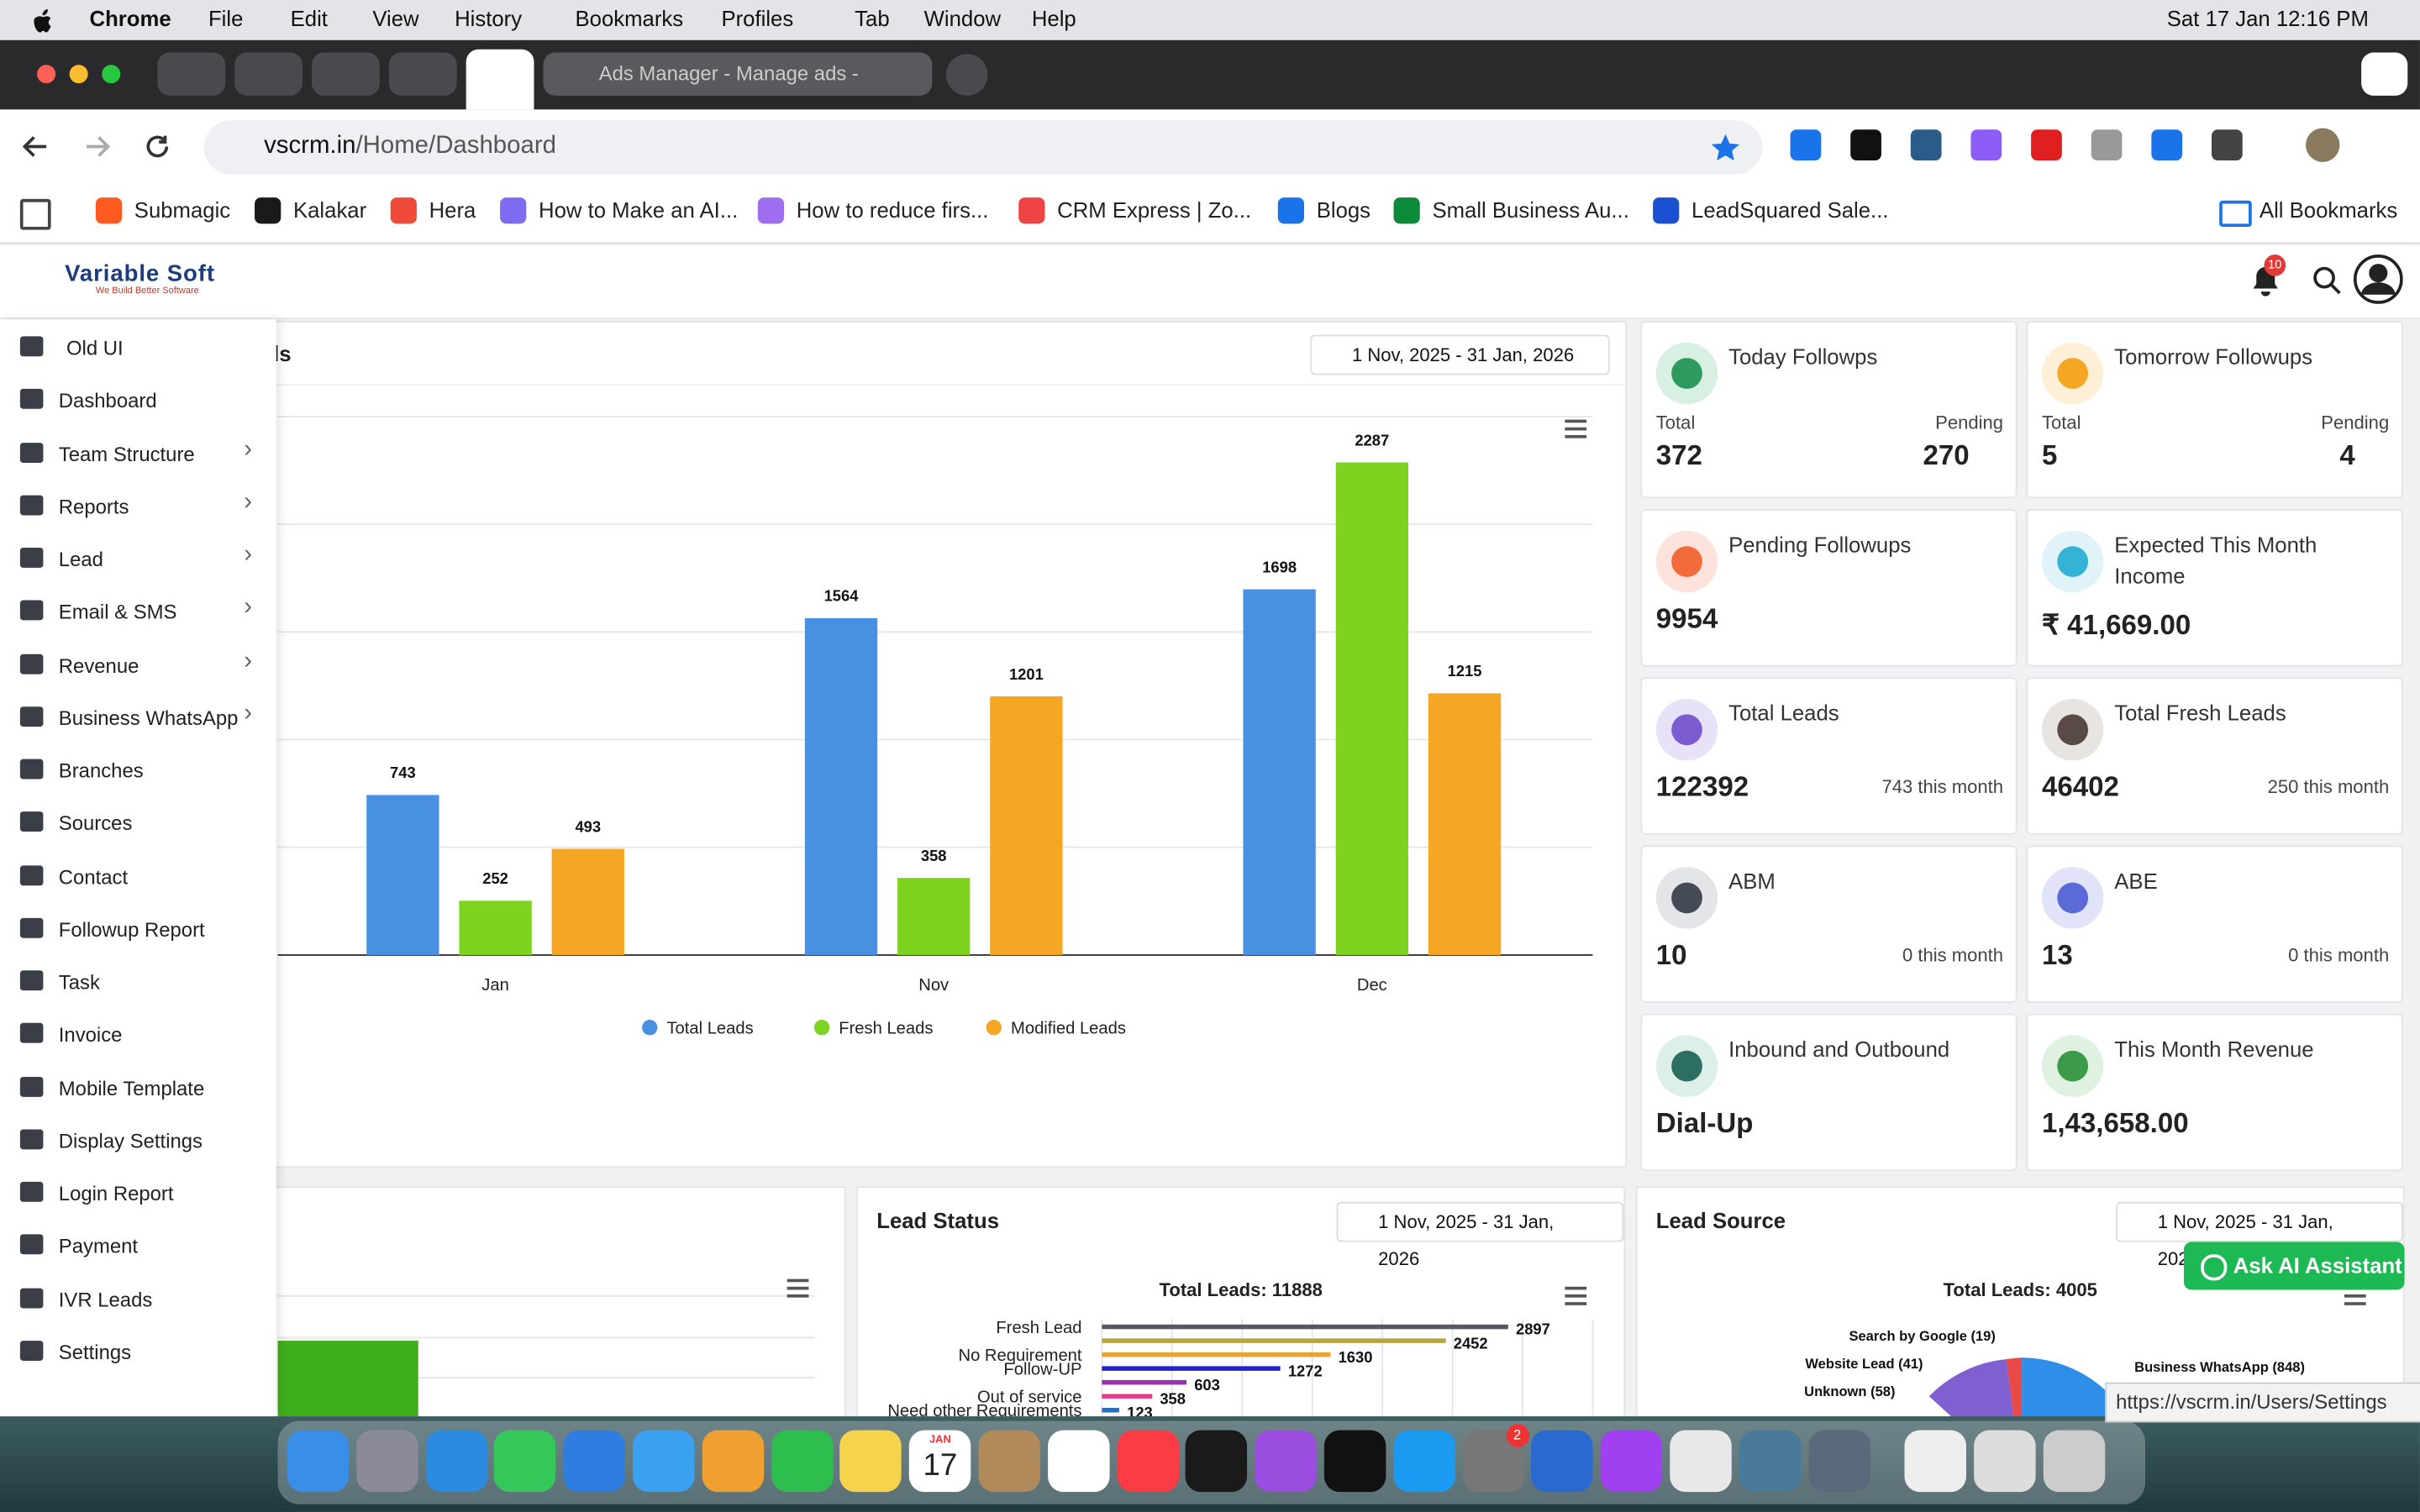 This screenshot has height=1512, width=2420. Describe the element at coordinates (138, 1192) in the screenshot. I see `nav-item: Login Report` at that location.